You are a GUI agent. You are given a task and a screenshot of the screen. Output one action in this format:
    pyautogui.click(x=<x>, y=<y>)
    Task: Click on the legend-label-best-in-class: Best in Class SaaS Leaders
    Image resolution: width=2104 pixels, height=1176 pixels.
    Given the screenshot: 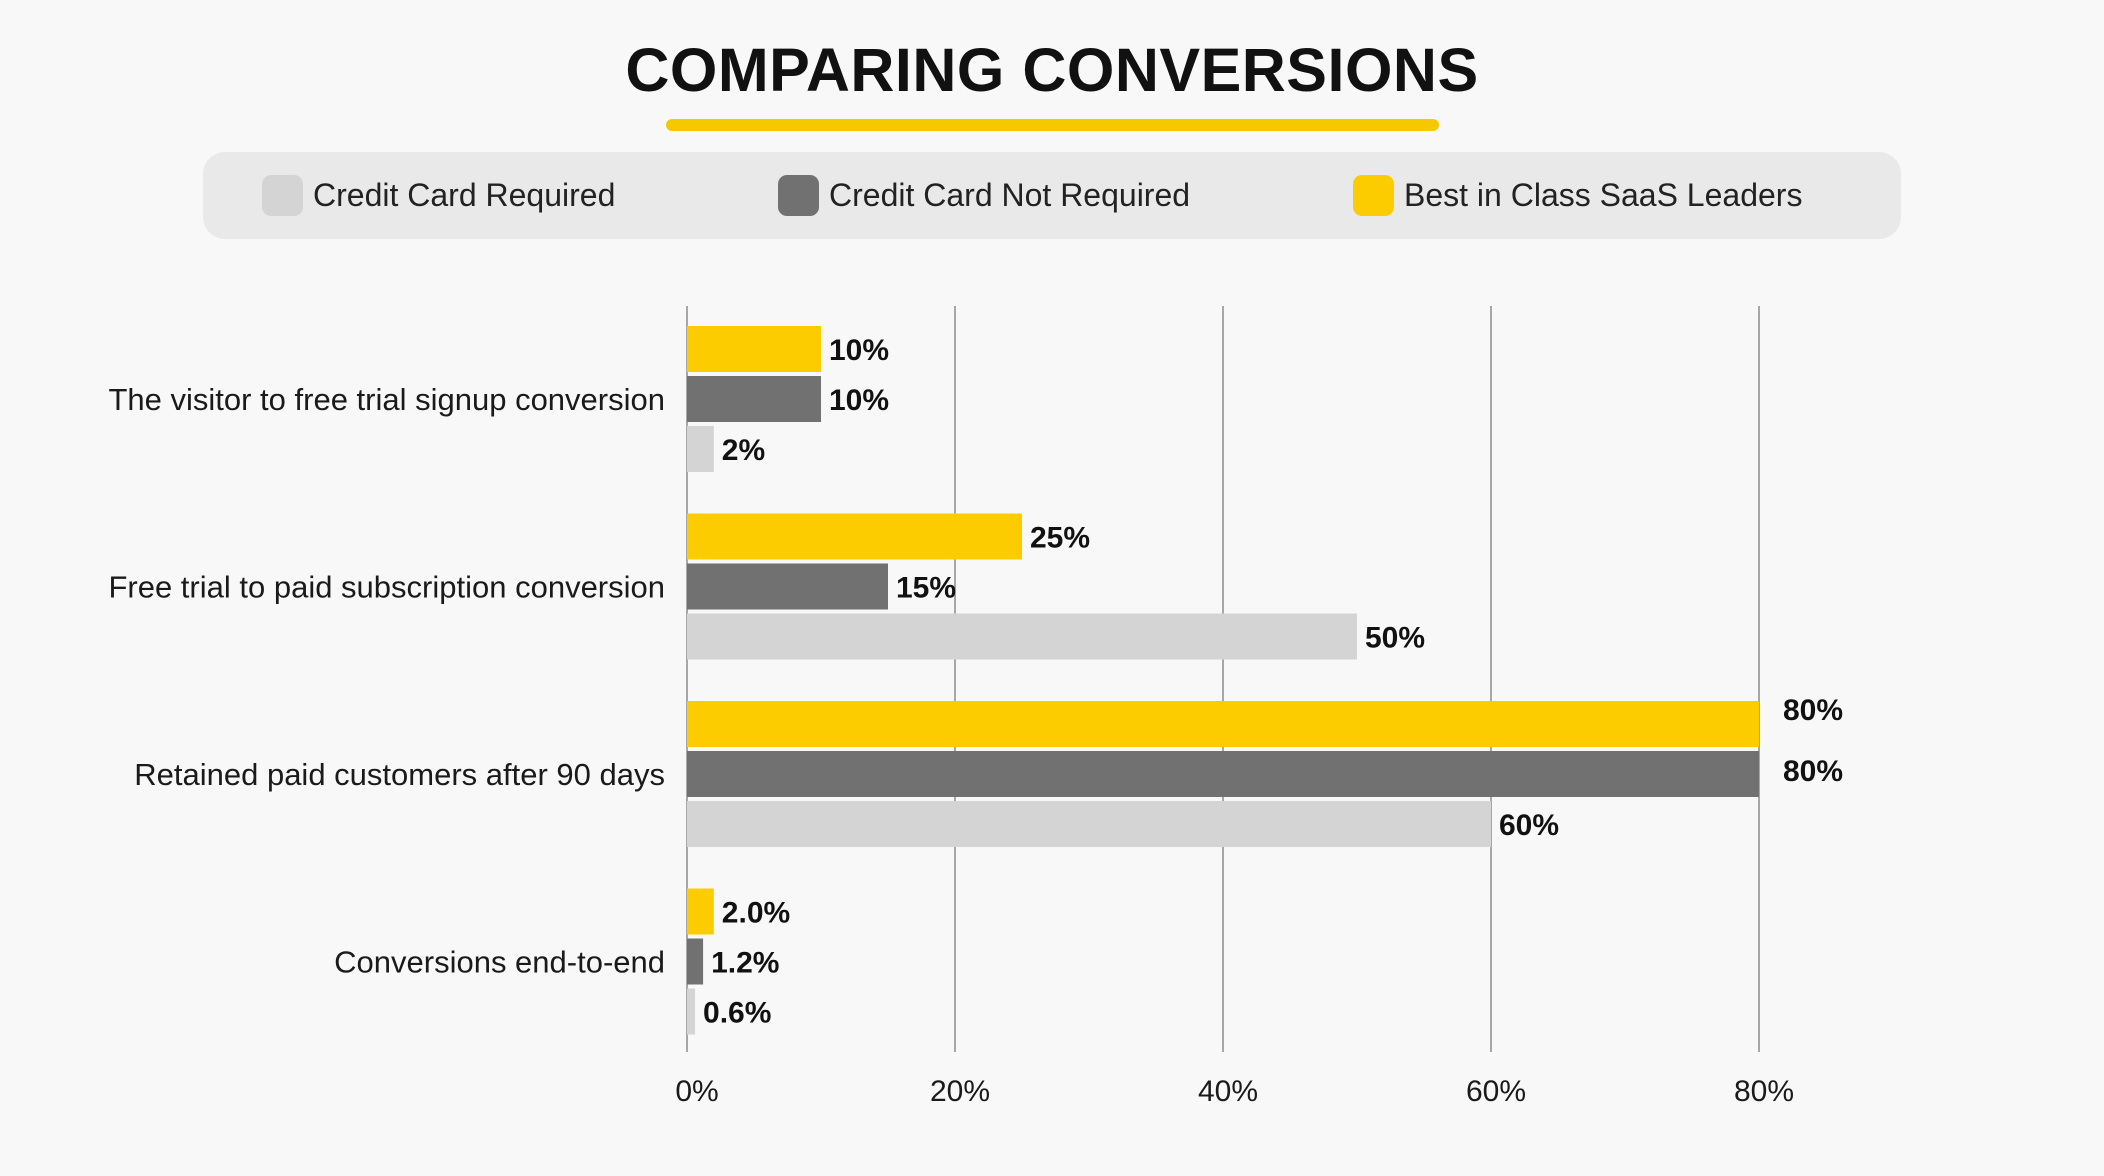 What is the action you would take?
    pyautogui.click(x=1603, y=195)
    